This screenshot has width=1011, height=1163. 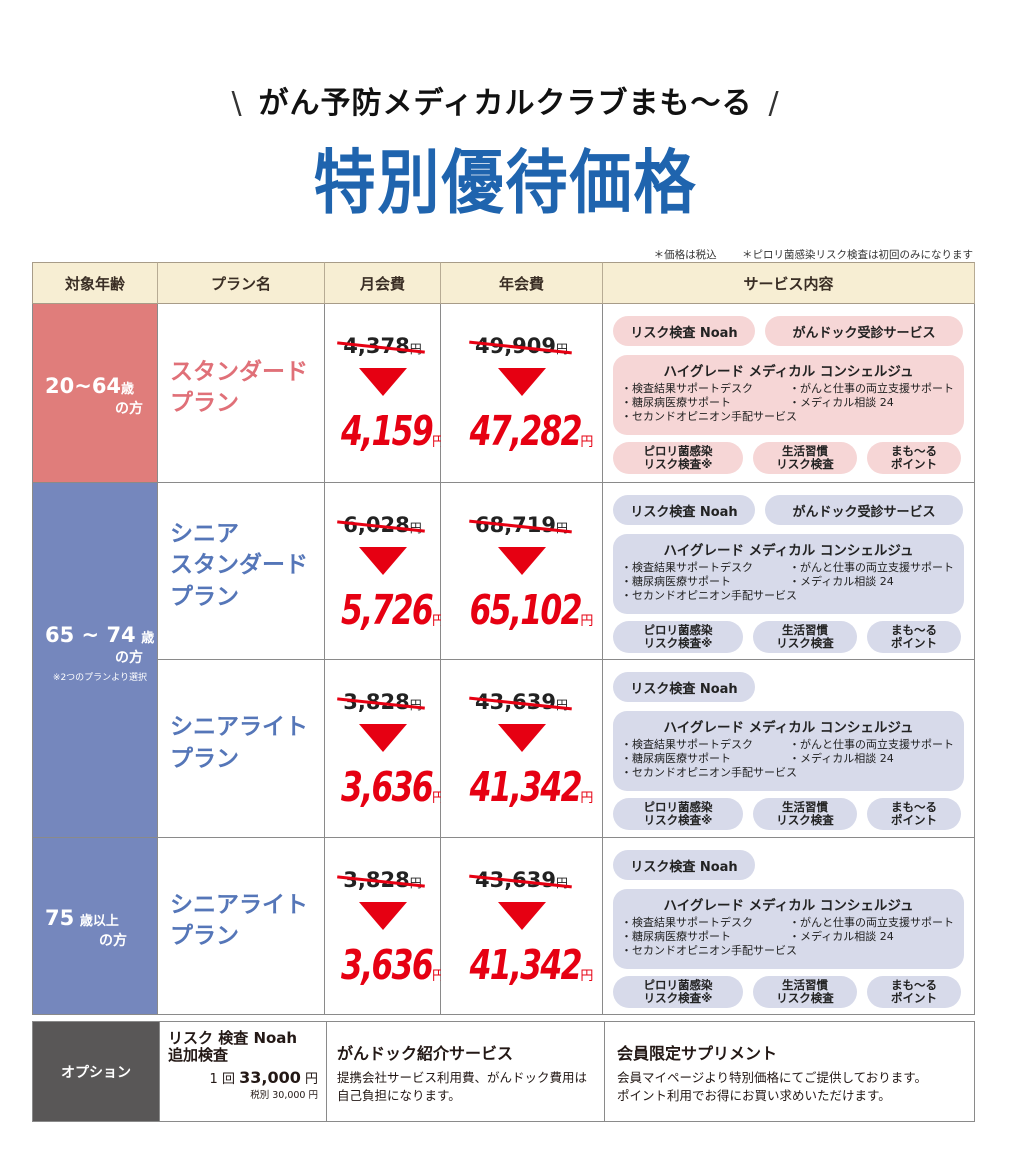 I want to click on age-unit: 歳, so click(x=128, y=389).